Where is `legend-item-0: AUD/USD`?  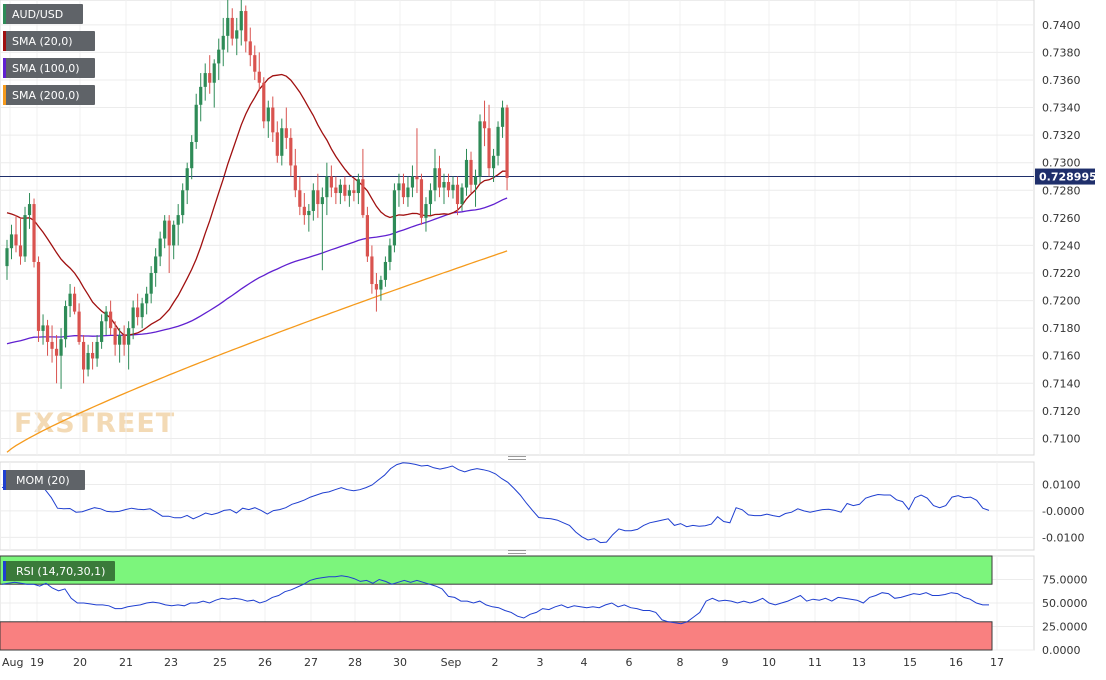
legend-item-0: AUD/USD is located at coordinates (43, 14).